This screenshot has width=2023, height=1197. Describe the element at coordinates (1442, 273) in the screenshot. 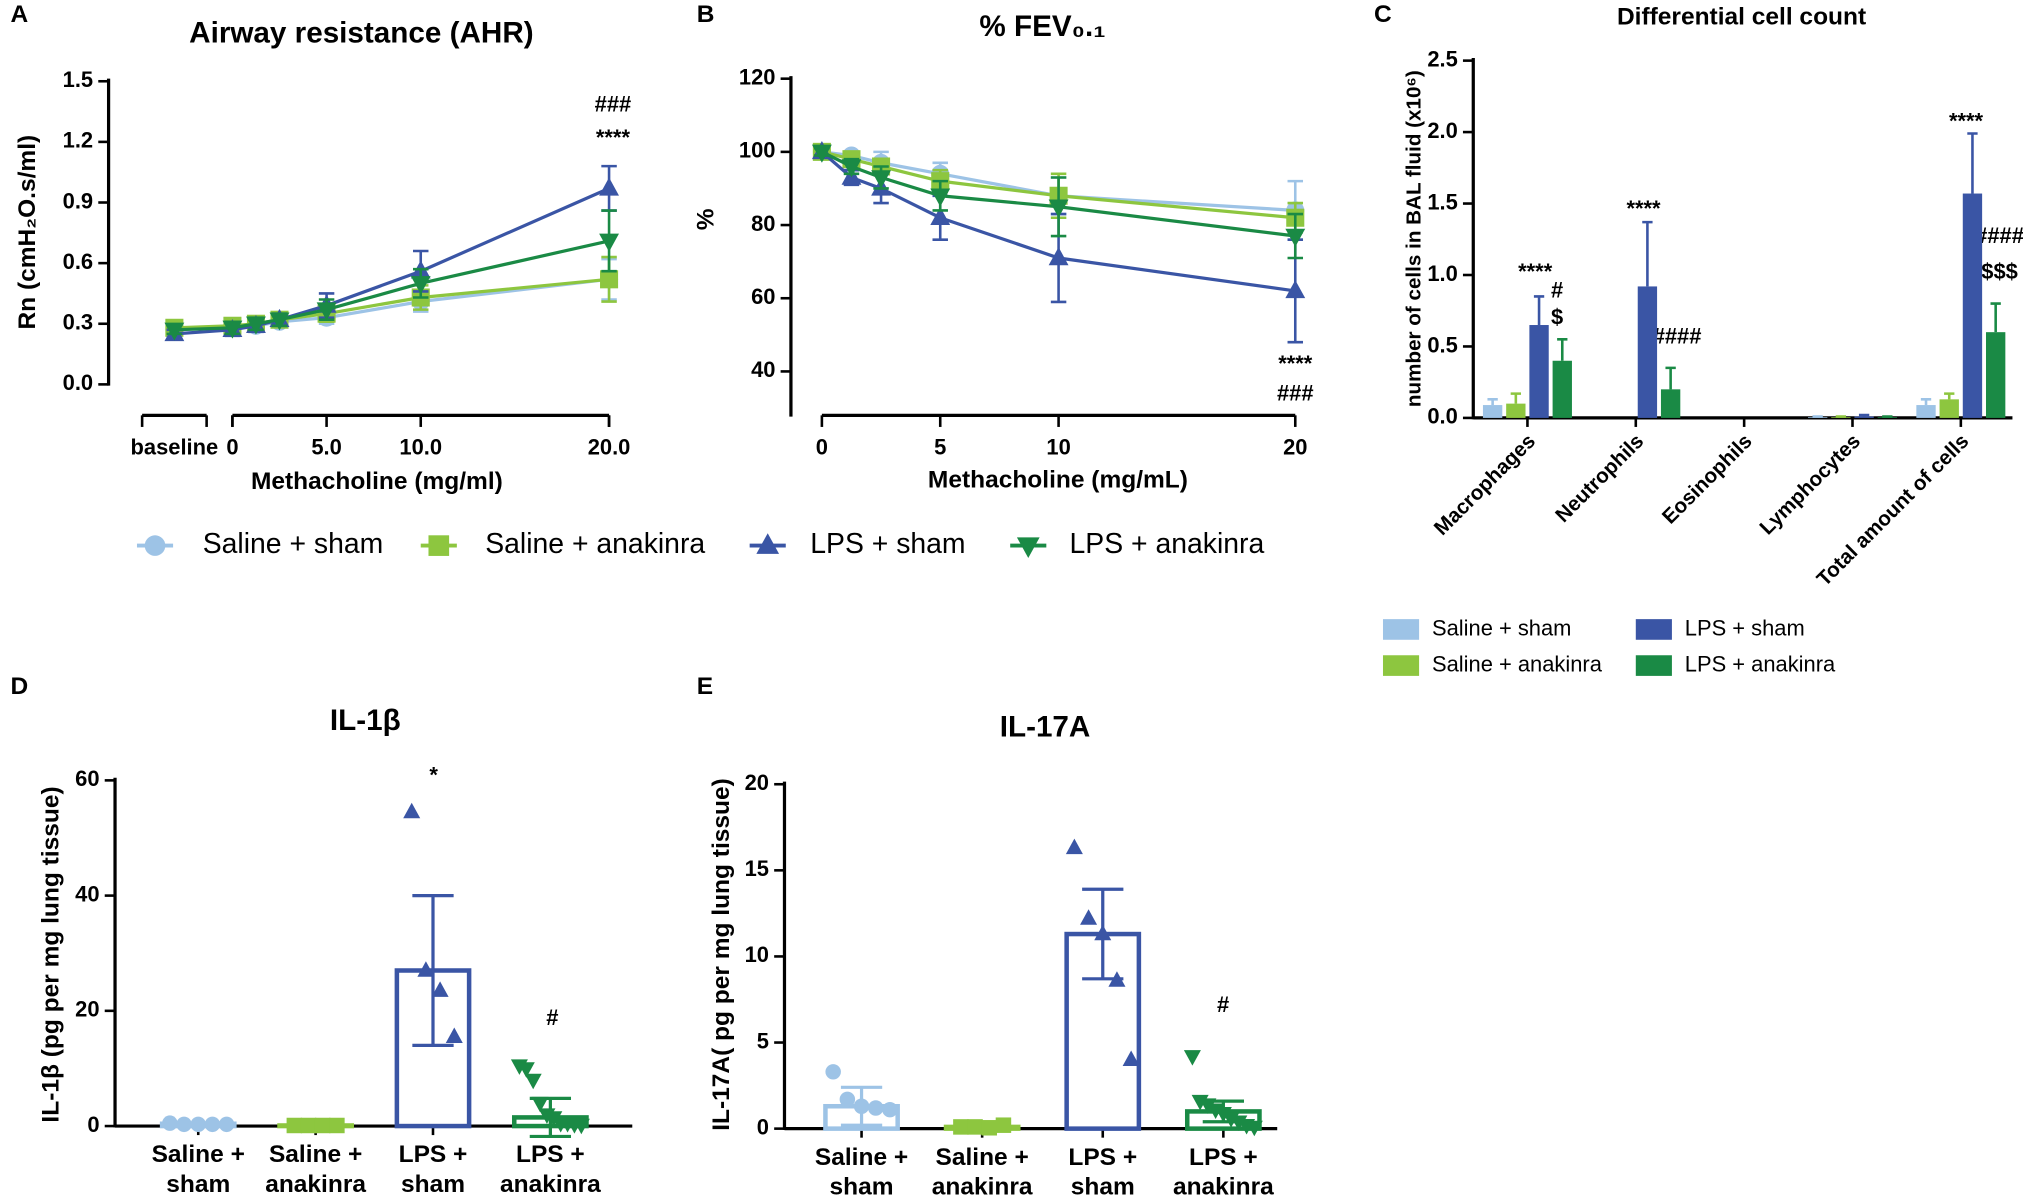

I see `y-tick-label: 1.0` at that location.